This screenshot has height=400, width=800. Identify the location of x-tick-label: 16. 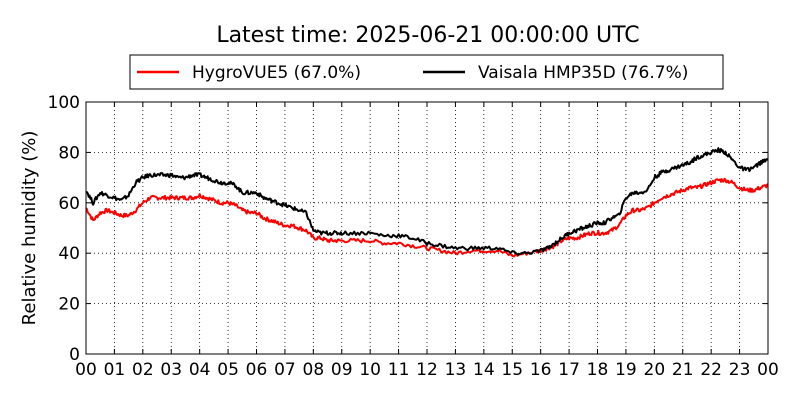
(541, 370).